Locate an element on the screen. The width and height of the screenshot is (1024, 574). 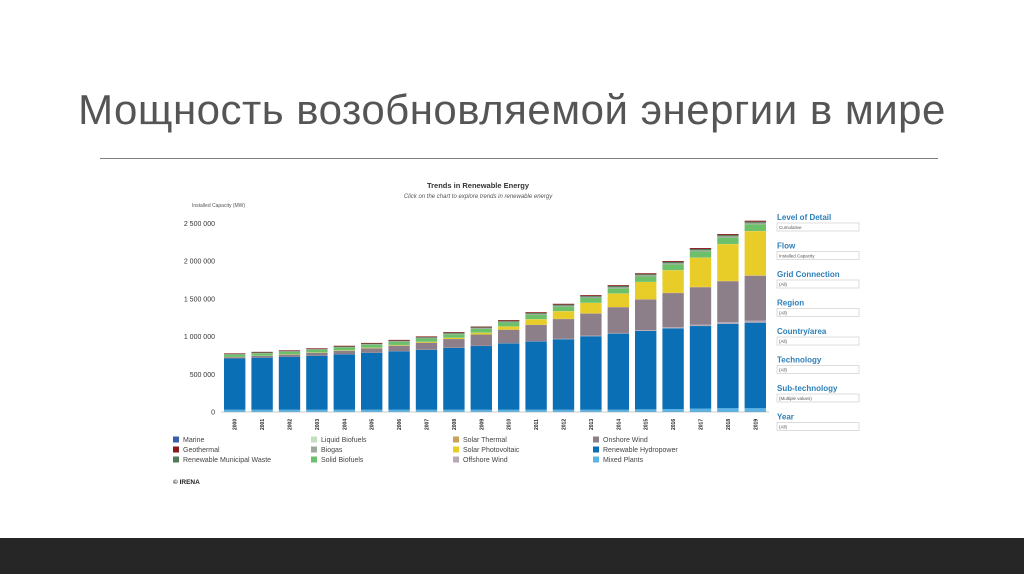
bar-segment-renewable-hydropower-2016 is located at coordinates (673, 368).